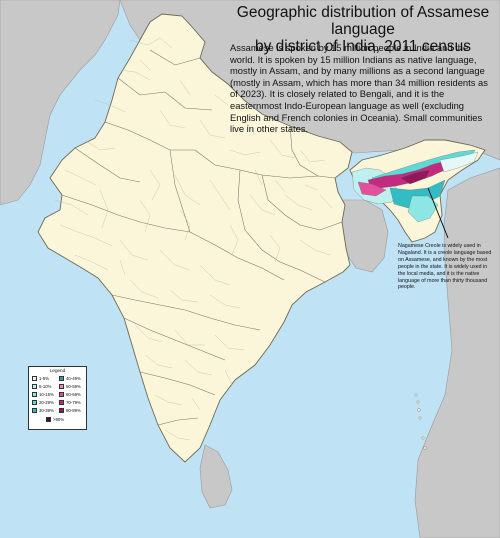 The width and height of the screenshot is (500, 538). I want to click on legend-item: 80-89%, so click(70, 410).